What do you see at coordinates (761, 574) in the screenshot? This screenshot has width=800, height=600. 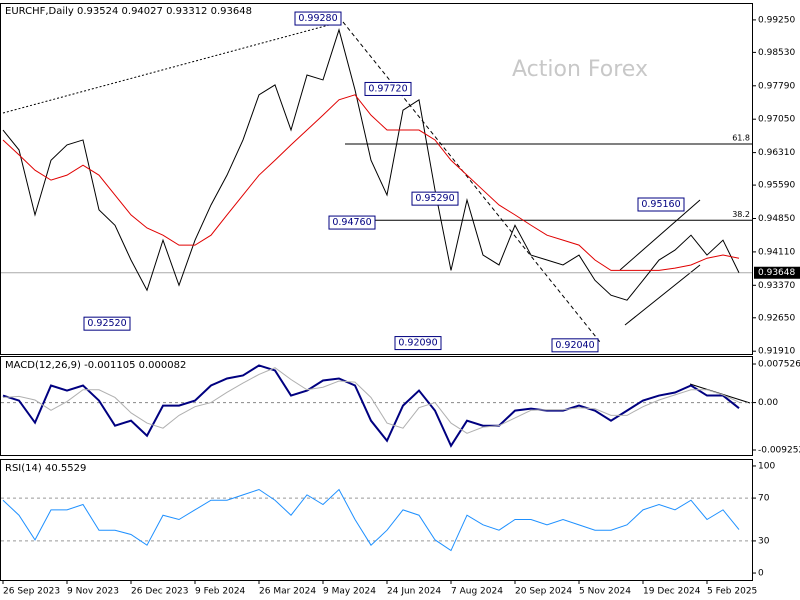 I see `y-tick-label: 0` at bounding box center [761, 574].